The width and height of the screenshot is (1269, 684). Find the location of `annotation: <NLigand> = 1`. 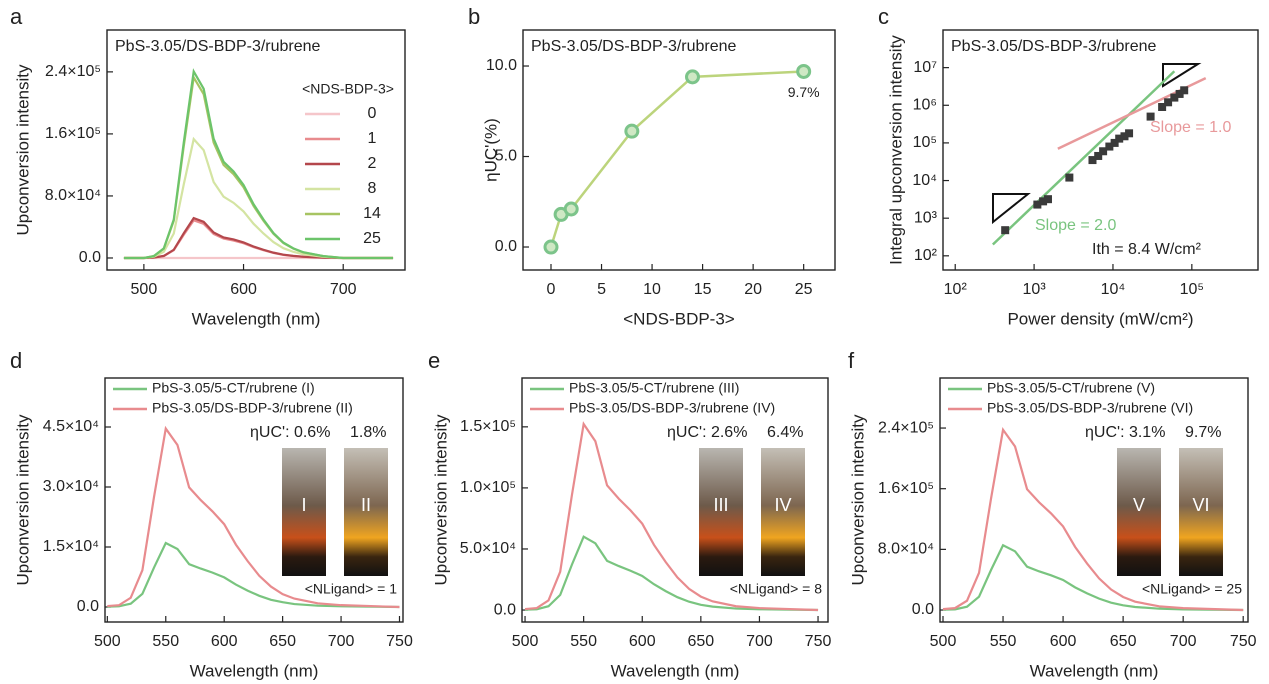

annotation: <NLigand> = 1 is located at coordinates (351, 589).